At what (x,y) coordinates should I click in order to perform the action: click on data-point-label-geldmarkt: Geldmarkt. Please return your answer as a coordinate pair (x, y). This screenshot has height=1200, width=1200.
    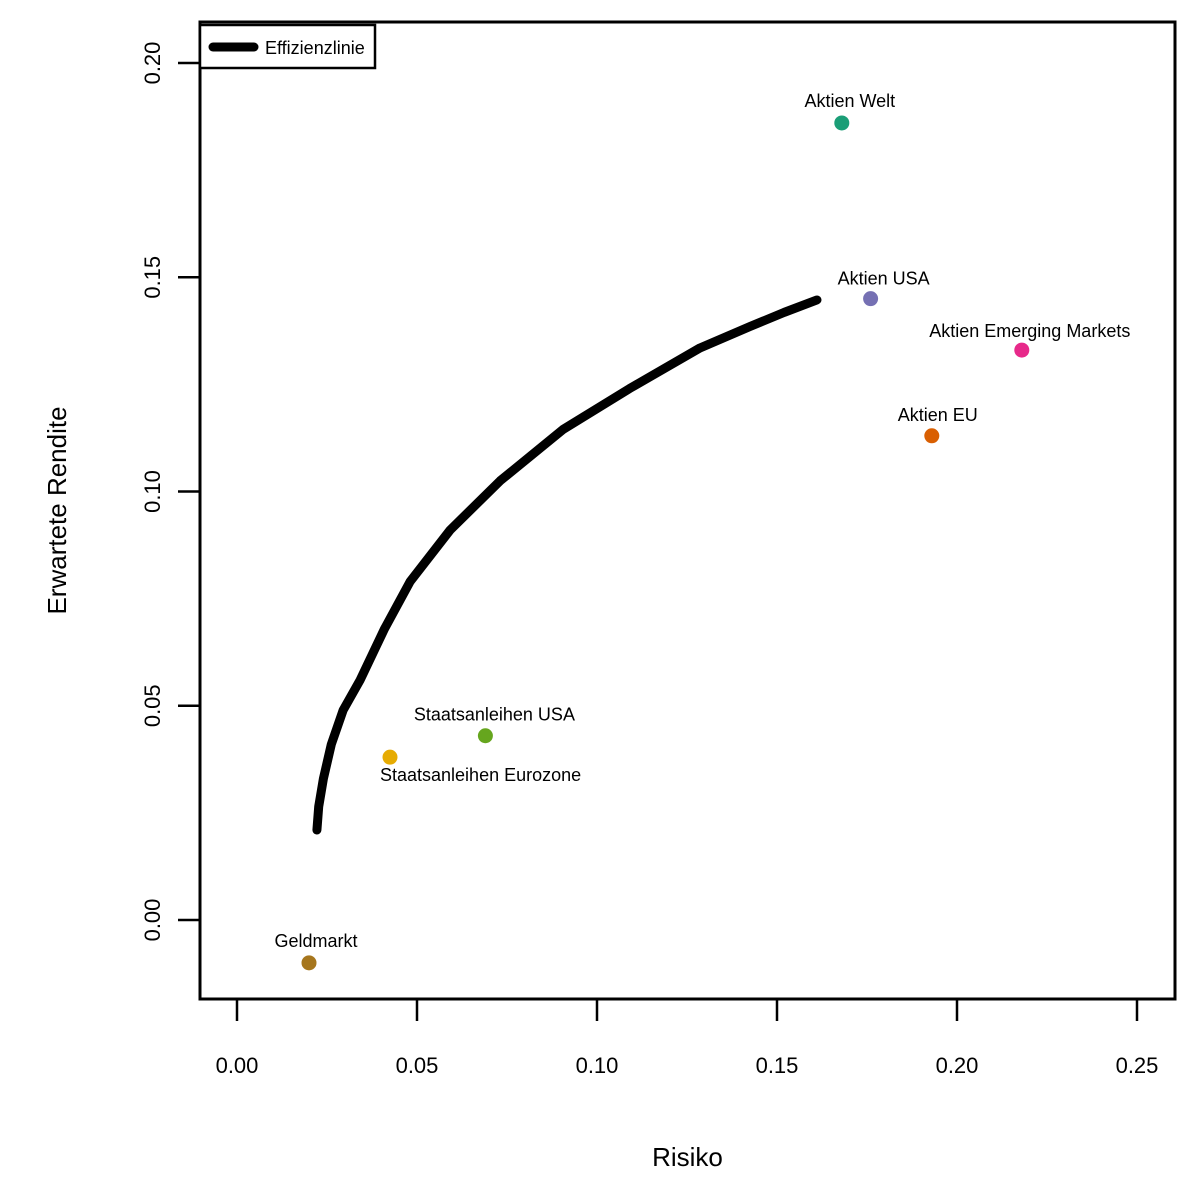
    Looking at the image, I should click on (315, 941).